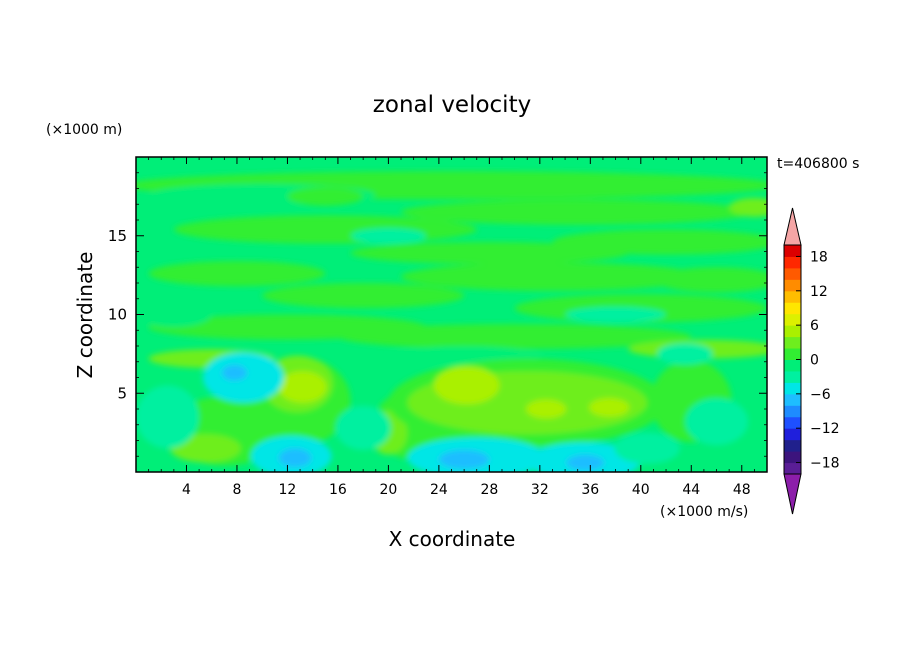 This screenshot has height=654, width=904. I want to click on colorbar-over-arrow, so click(792, 226).